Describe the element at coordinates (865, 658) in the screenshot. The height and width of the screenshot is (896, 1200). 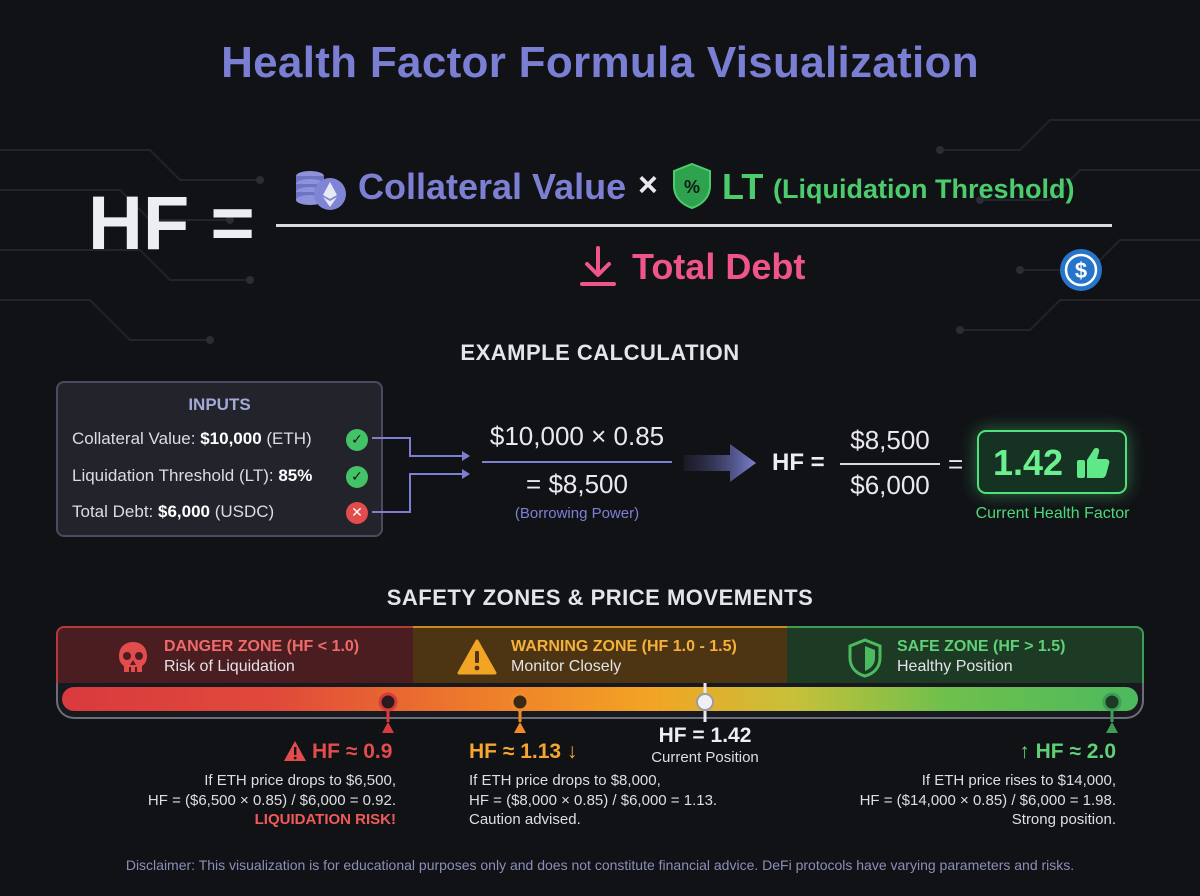
I see `shield-icon` at that location.